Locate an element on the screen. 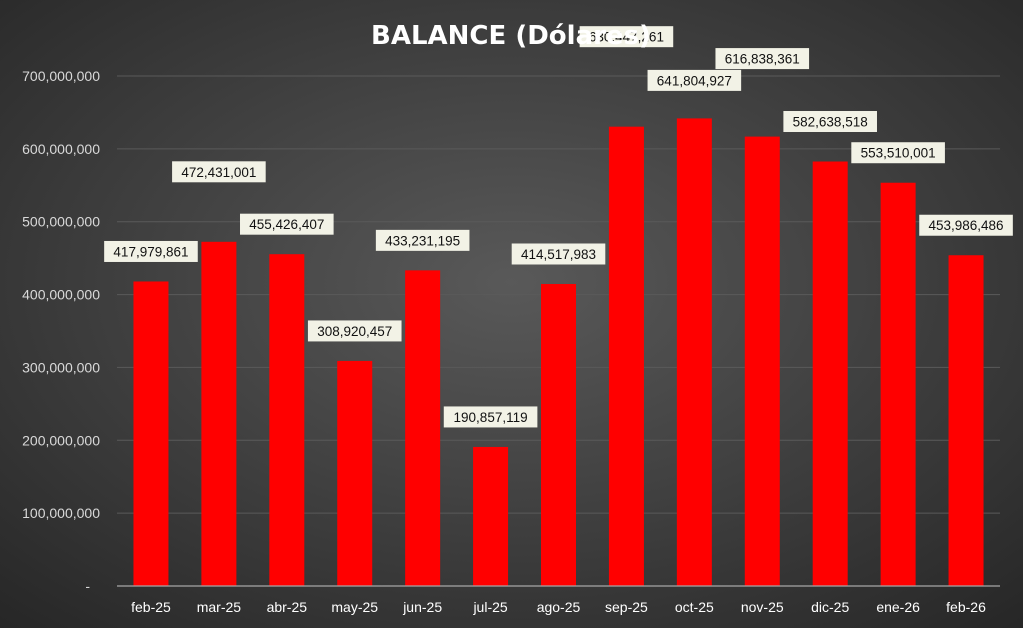  data-label: 630,447,261 is located at coordinates (626, 37).